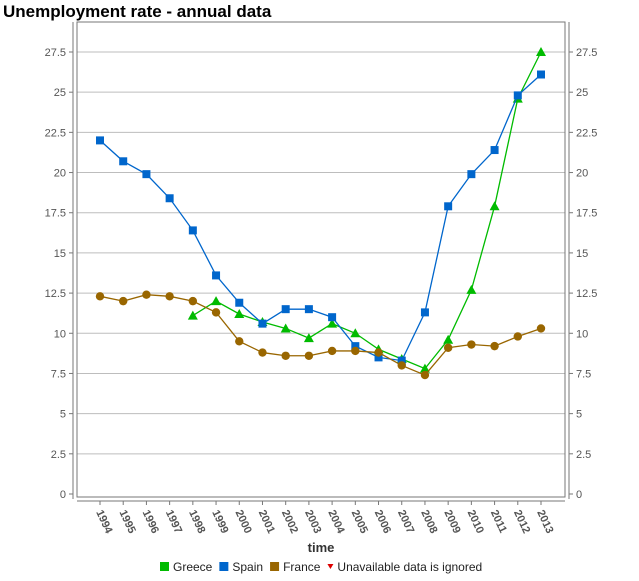 Image resolution: width=639 pixels, height=581 pixels. What do you see at coordinates (55, 294) in the screenshot?
I see `y-tick-label: 12.5` at bounding box center [55, 294].